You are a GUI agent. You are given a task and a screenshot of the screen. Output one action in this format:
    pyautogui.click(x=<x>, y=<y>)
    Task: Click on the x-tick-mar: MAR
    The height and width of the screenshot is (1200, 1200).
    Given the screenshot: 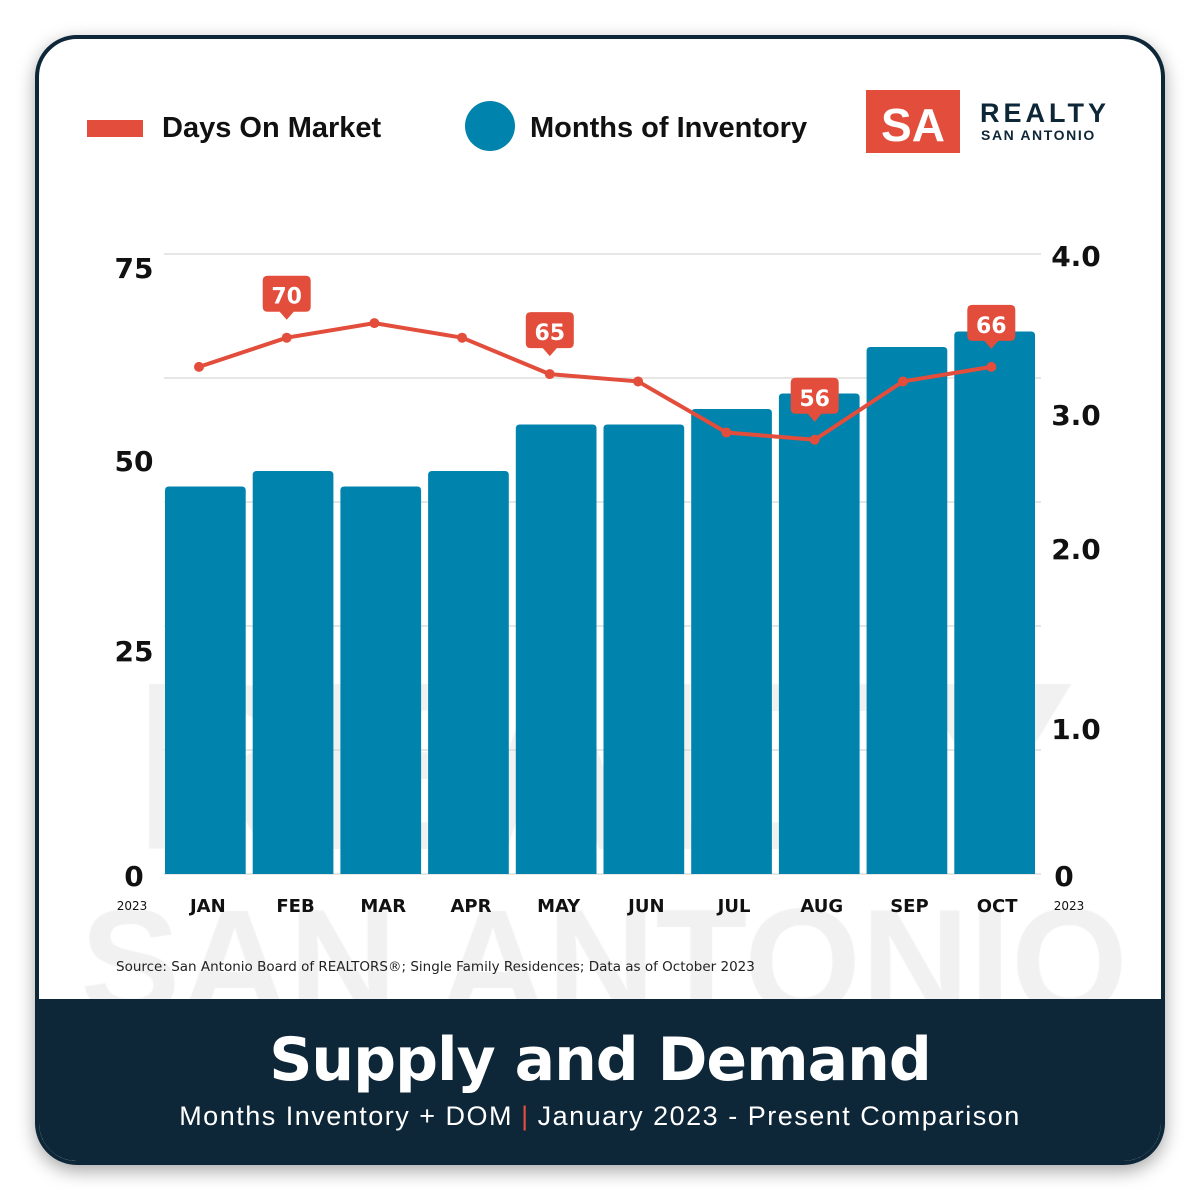 What is the action you would take?
    pyautogui.click(x=383, y=906)
    